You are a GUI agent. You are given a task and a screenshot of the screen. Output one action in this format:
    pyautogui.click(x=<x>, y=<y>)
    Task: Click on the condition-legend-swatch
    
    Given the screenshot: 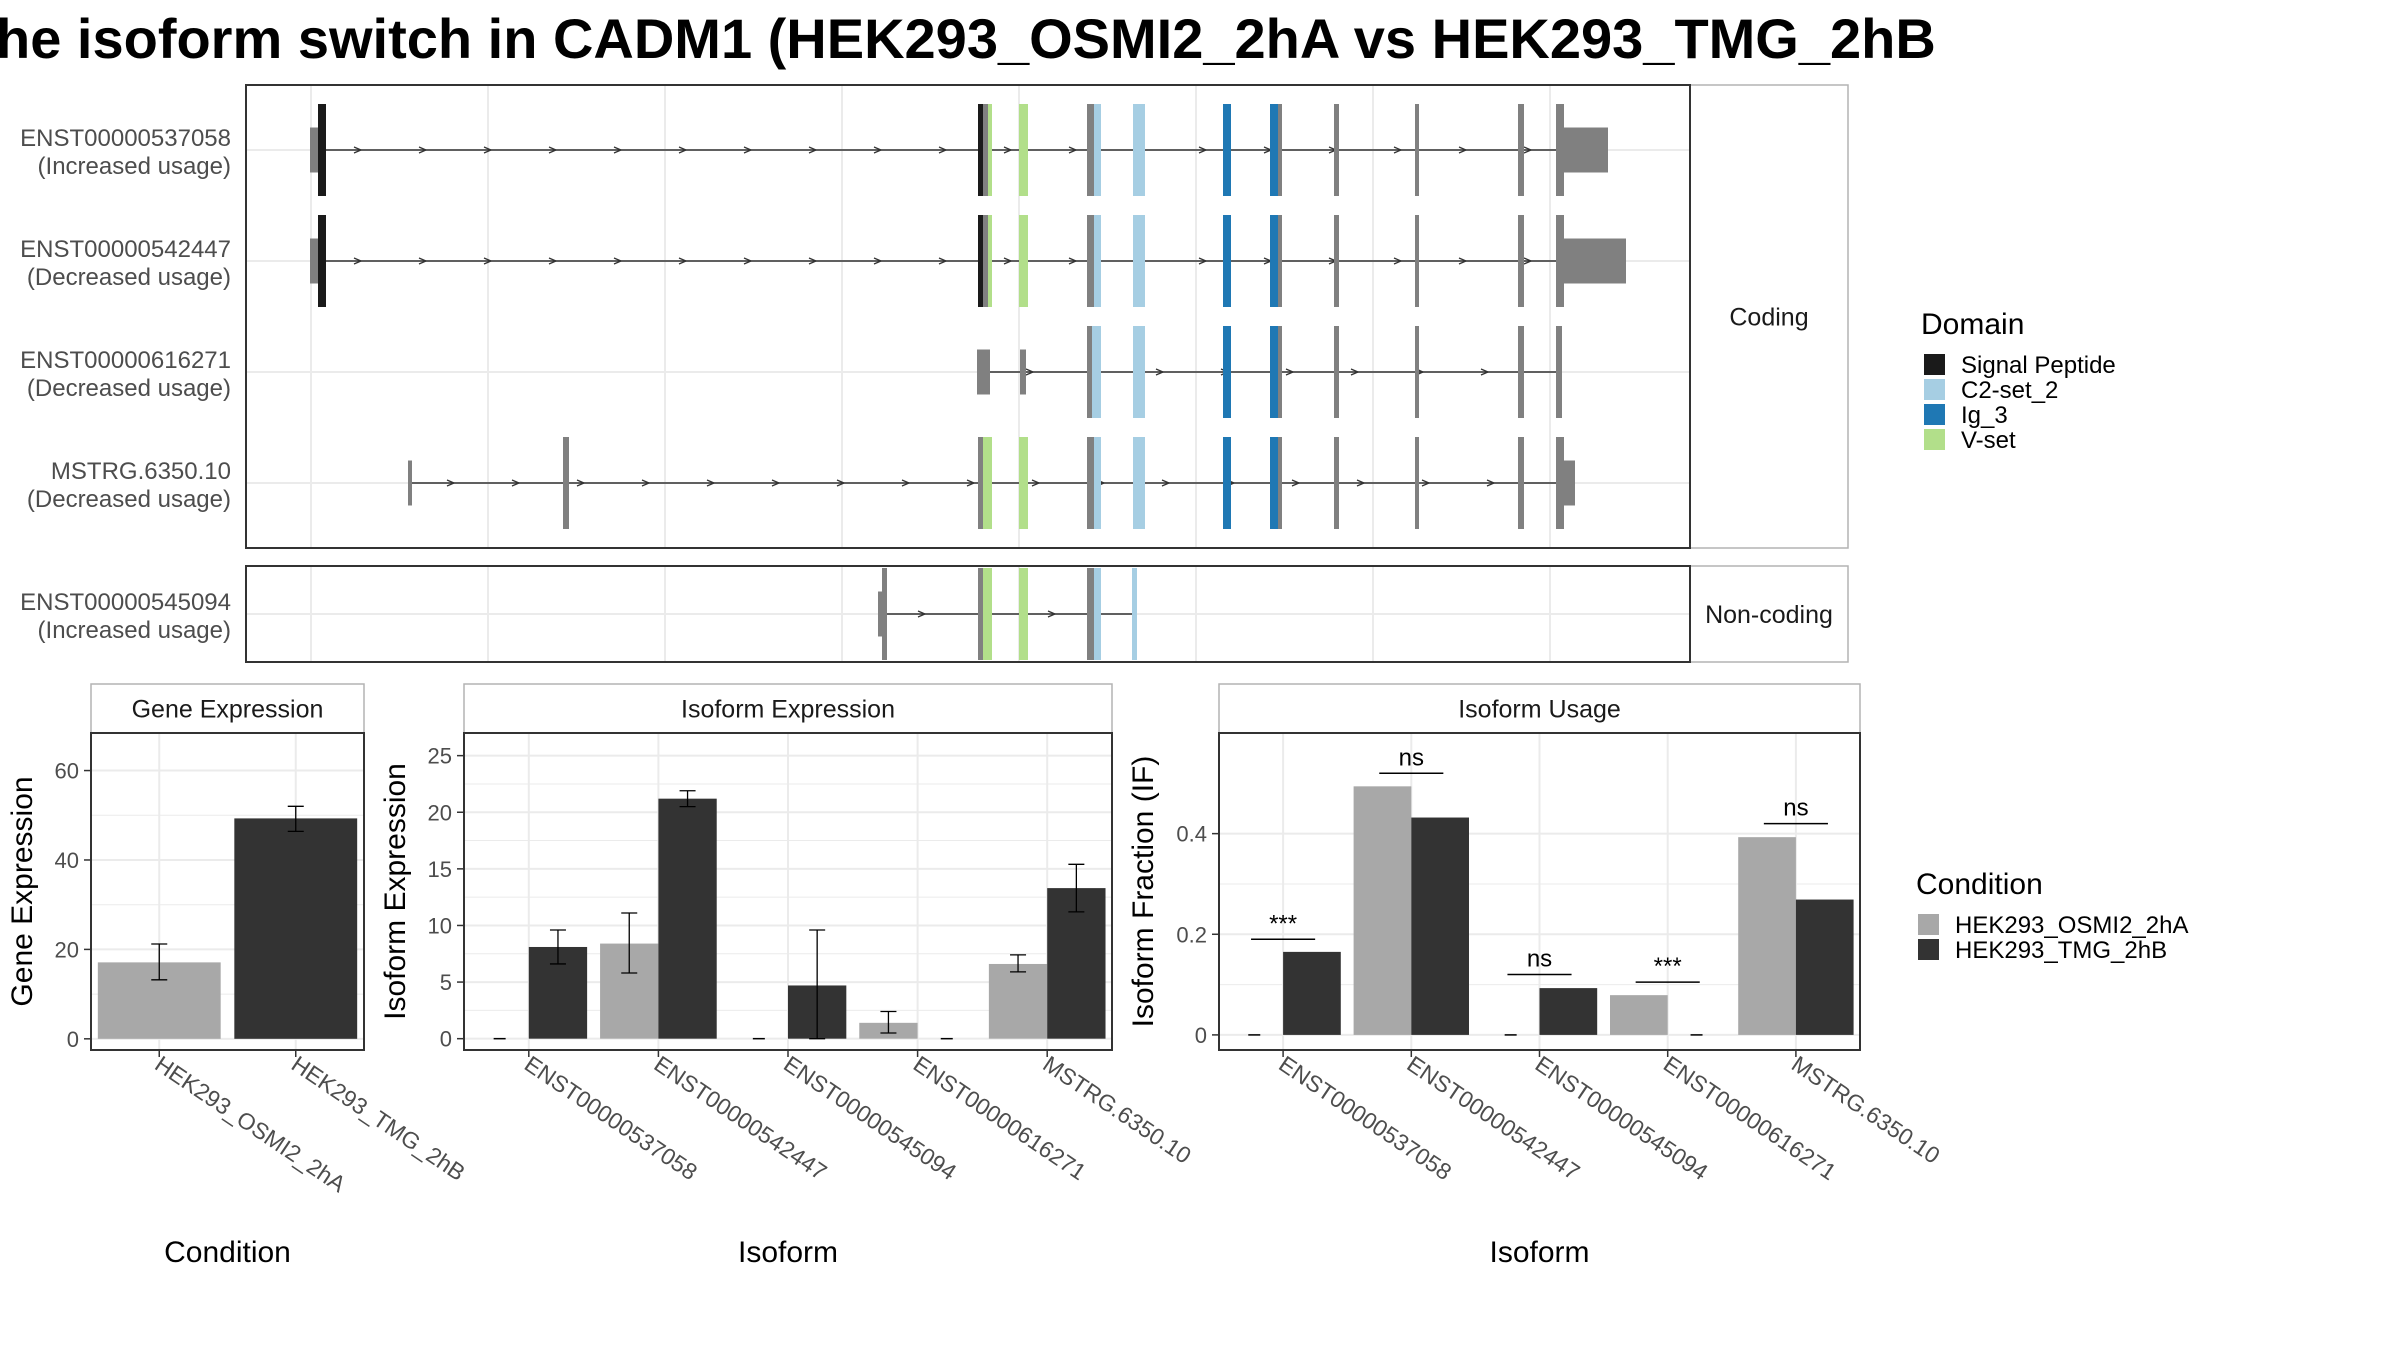 What is the action you would take?
    pyautogui.click(x=1928, y=924)
    